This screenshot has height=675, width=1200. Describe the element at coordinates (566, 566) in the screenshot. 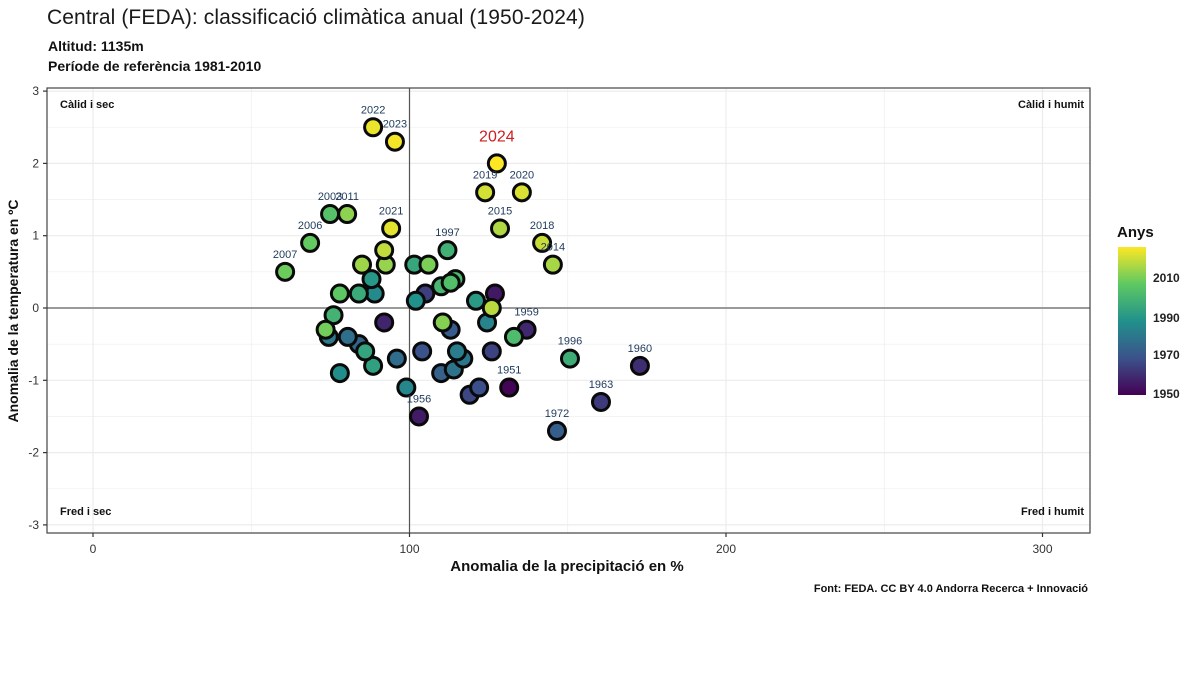

I see `svg-text:Anomalia de la precipitació en: Anomalia de la precipitació en %` at that location.